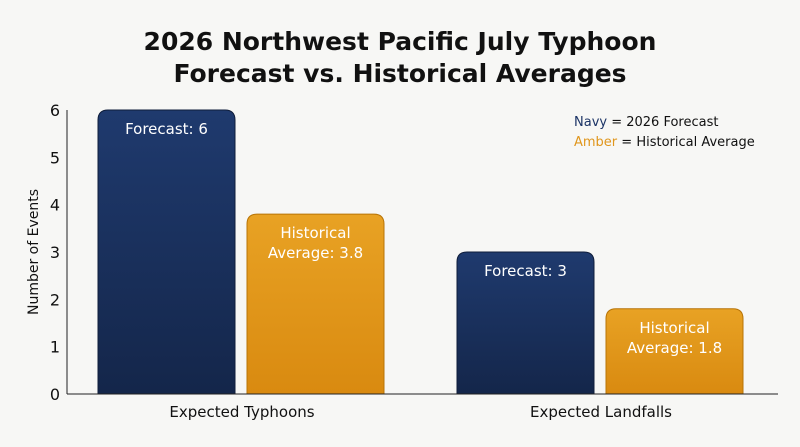 This screenshot has width=800, height=447. I want to click on forecast-bar-typhoons, so click(166, 252).